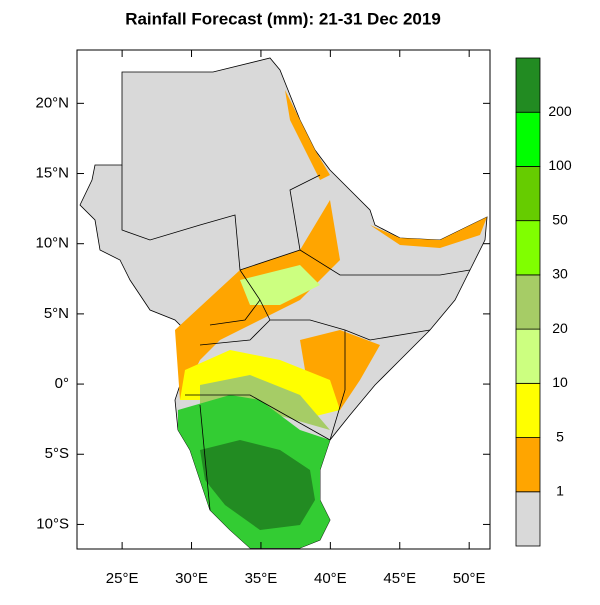 This screenshot has width=600, height=605. What do you see at coordinates (469, 578) in the screenshot?
I see `x-tick-label: 50°E` at bounding box center [469, 578].